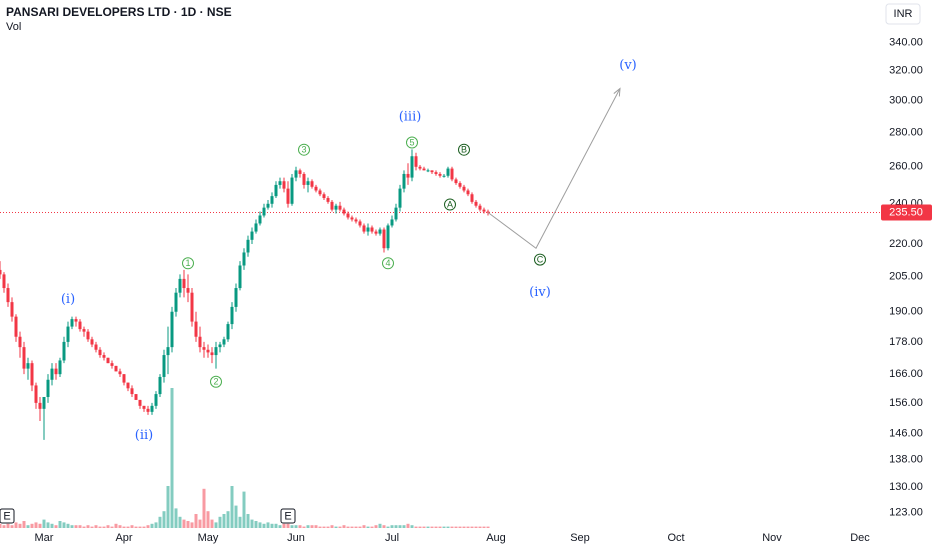 This screenshot has width=932, height=550. Describe the element at coordinates (392, 538) in the screenshot. I see `x-tick-label: Jul` at that location.